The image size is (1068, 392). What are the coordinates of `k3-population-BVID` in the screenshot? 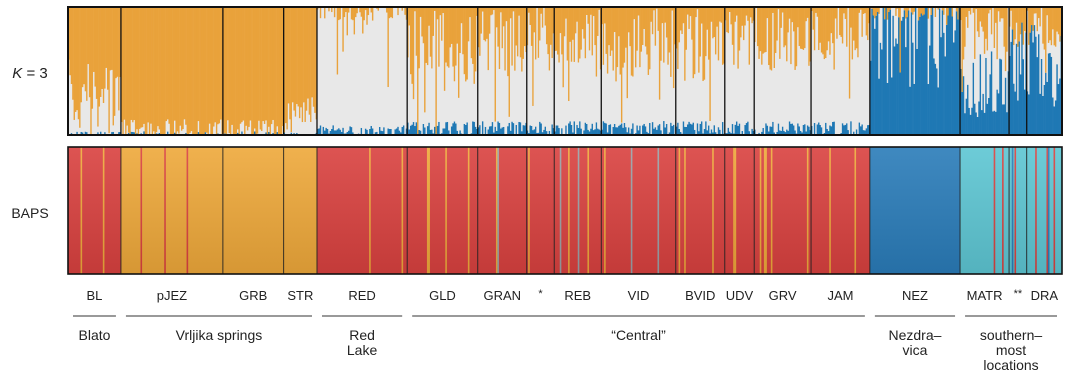 It's located at (700, 71).